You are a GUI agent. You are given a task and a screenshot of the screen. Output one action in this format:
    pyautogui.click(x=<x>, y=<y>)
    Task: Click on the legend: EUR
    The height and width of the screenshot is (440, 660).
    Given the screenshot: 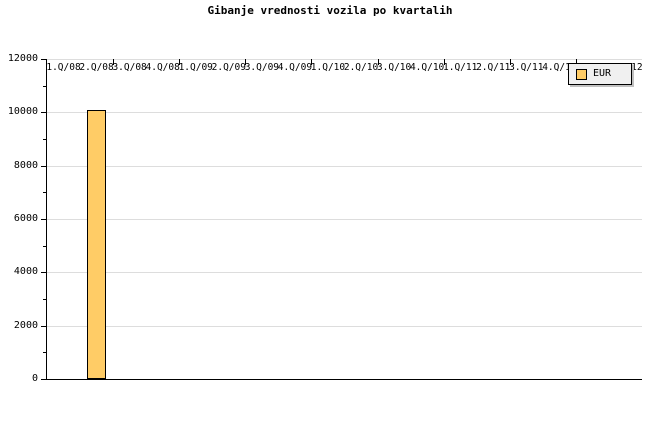 What is the action you would take?
    pyautogui.click(x=600, y=74)
    